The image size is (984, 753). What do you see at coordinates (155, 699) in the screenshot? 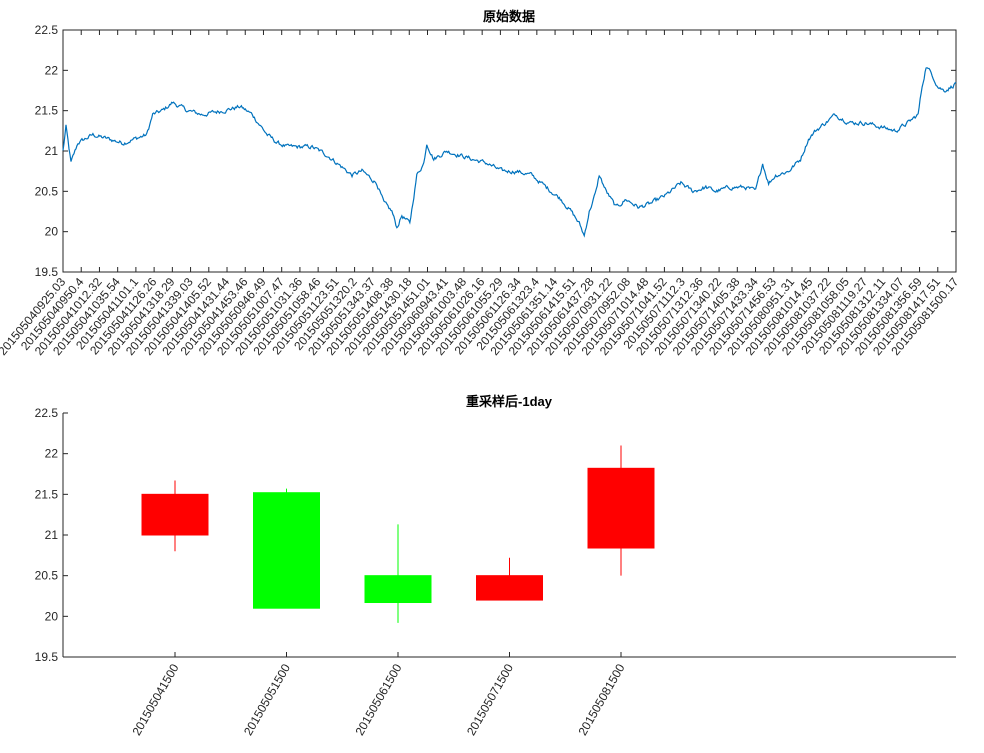
I see `x-tick-label: 201505041500` at bounding box center [155, 699].